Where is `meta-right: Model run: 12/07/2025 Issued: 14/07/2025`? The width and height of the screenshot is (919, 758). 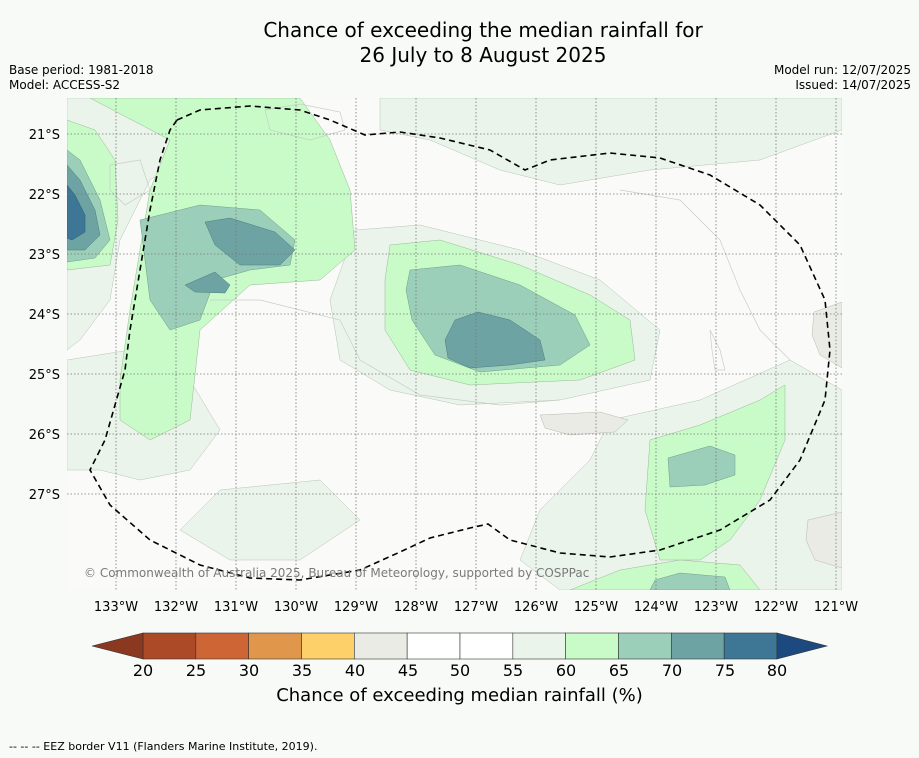 meta-right: Model run: 12/07/2025 Issued: 14/07/2025 is located at coordinates (842, 78).